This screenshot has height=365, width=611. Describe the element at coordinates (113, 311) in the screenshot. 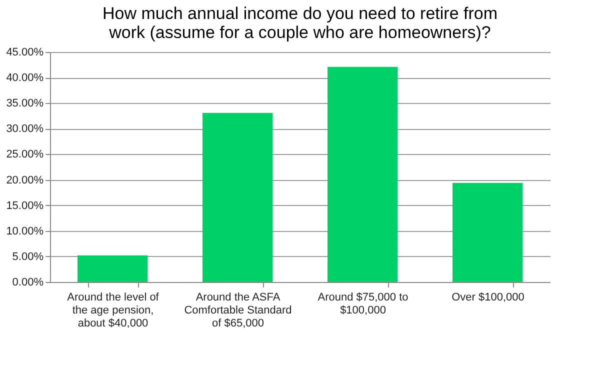

I see `x-tick-label: Around the level of the age pension, about $40,000` at that location.